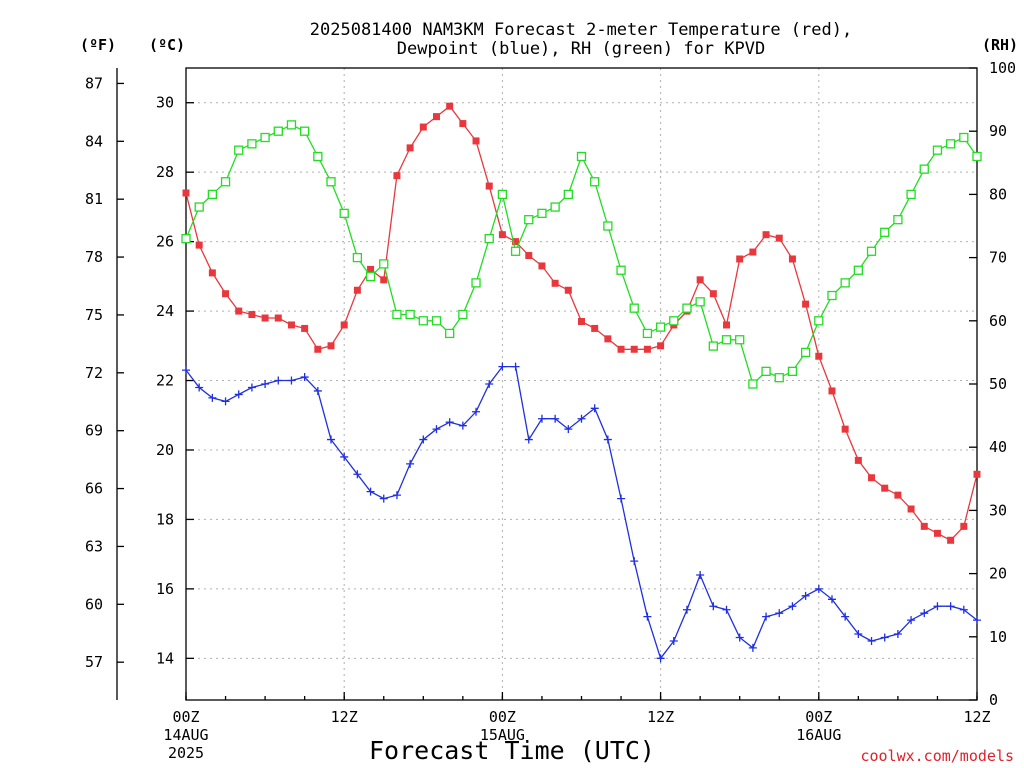 The height and width of the screenshot is (768, 1024). I want to click on x-tick-year-label: 2025, so click(186, 753).